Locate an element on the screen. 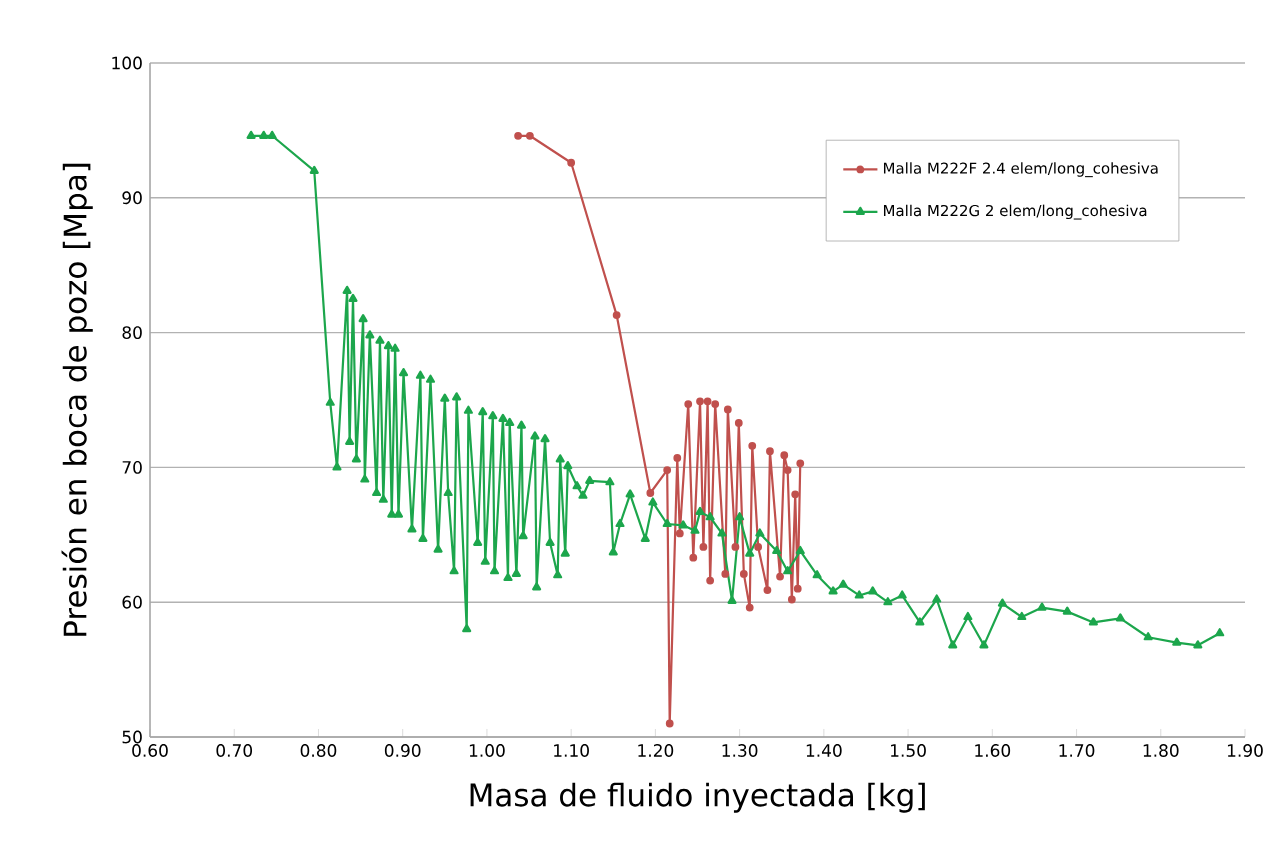 This screenshot has width=1274, height=850. y-tick-label: 60 is located at coordinates (132, 602).